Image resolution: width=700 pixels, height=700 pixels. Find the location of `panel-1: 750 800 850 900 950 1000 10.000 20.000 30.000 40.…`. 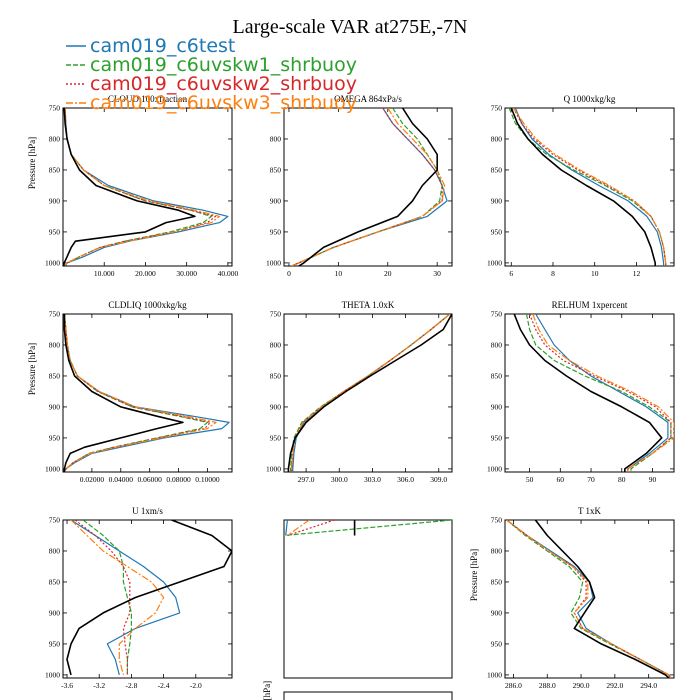

panel-1: 750 800 850 900 950 1000 10.000 20.000 30.000 40.… is located at coordinates (132, 186).